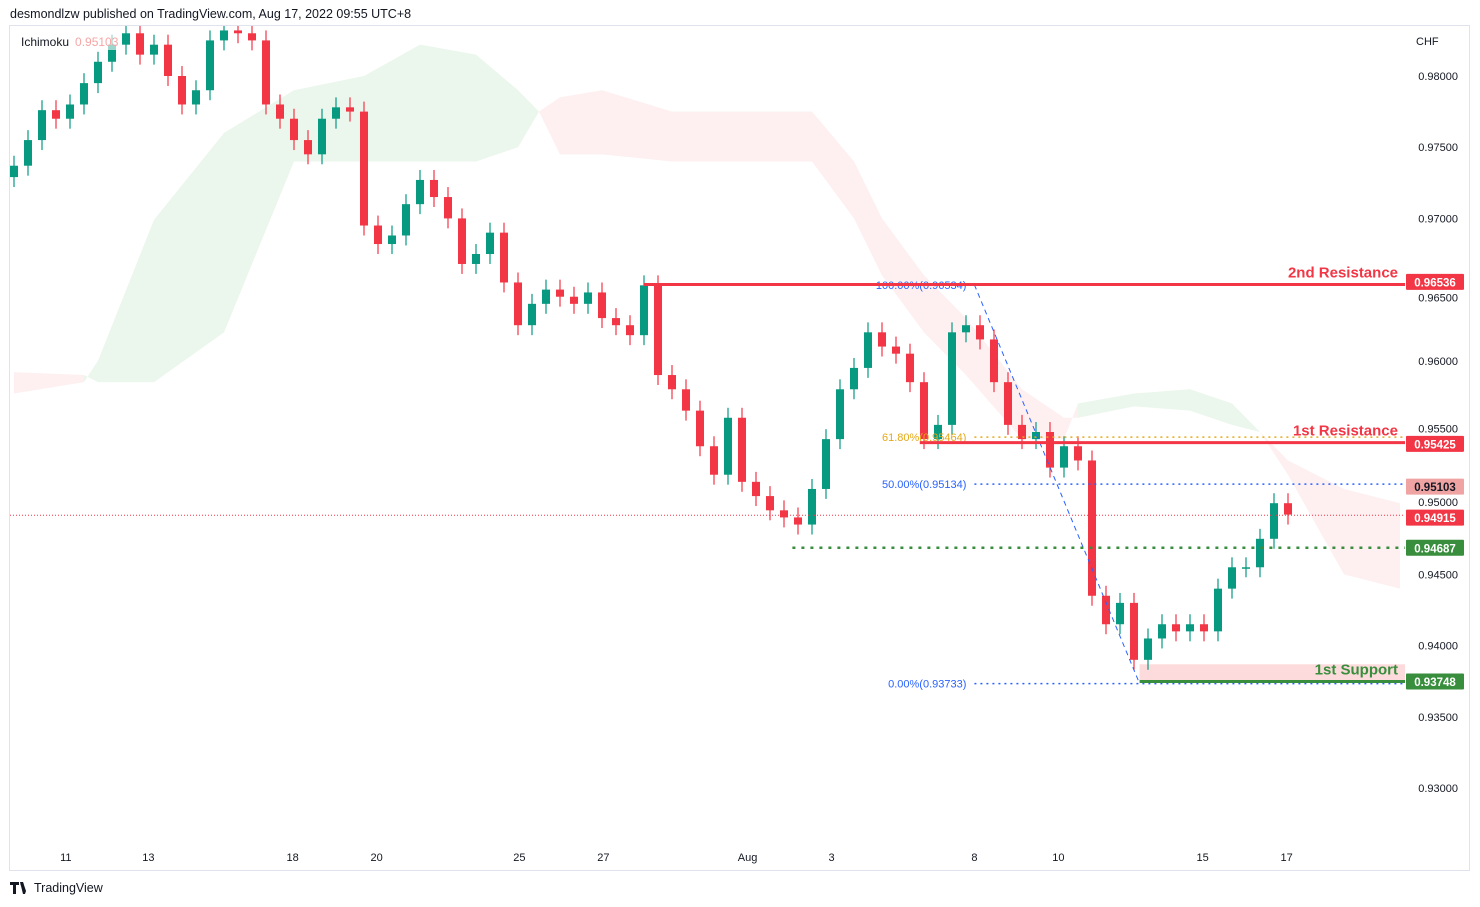 The image size is (1480, 907). I want to click on level-price-tag-group: 0.93748, so click(1435, 681).